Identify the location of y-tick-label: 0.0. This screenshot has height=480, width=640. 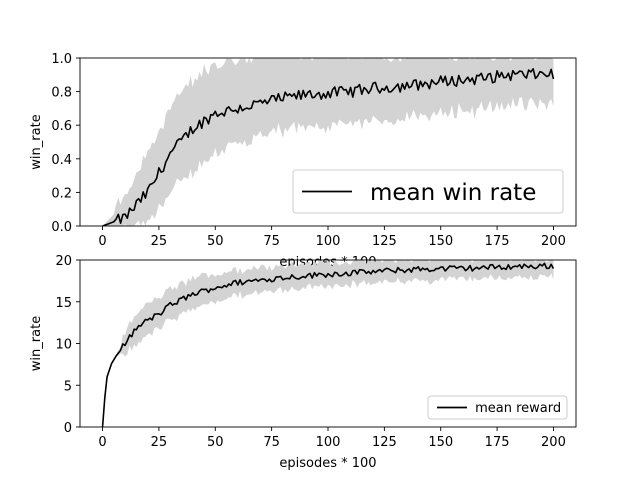
(61, 227).